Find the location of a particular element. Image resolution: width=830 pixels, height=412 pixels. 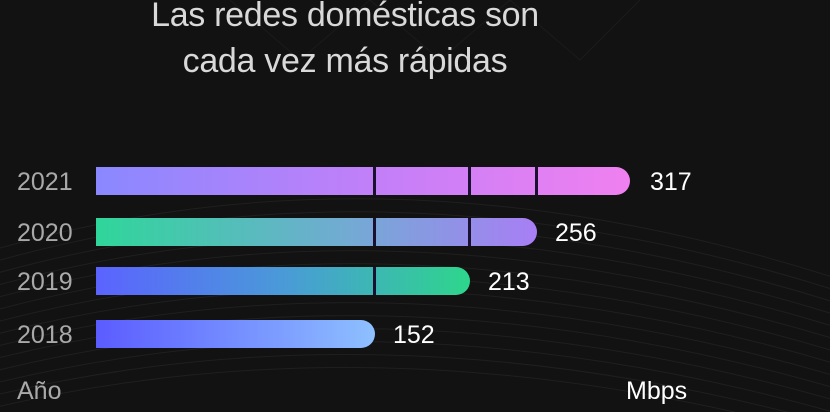

year-label: 2018 is located at coordinates (45, 335).